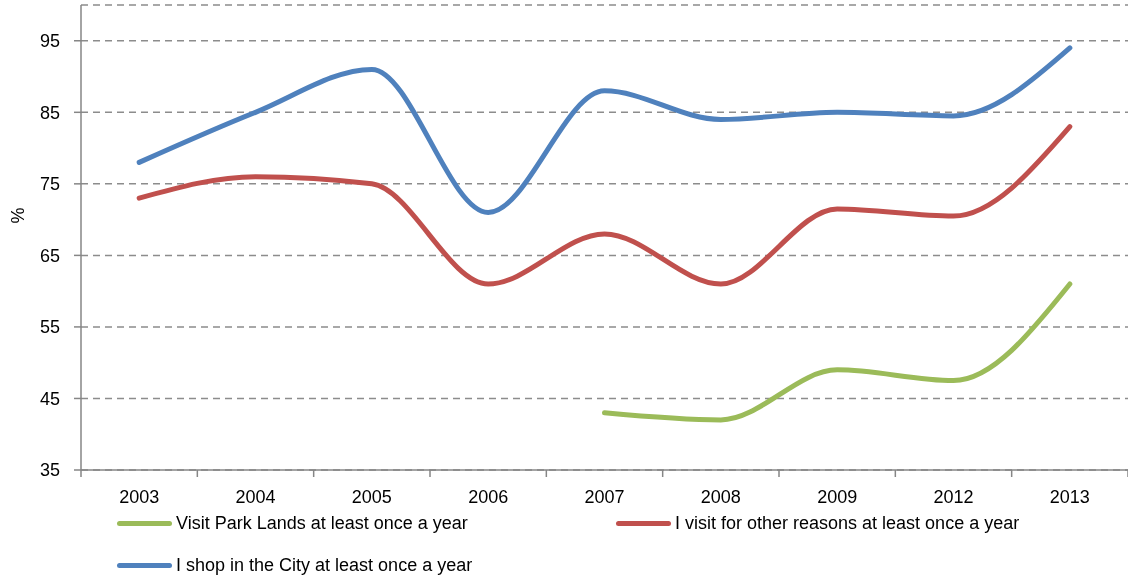  I want to click on y-axis-title: %, so click(18, 215).